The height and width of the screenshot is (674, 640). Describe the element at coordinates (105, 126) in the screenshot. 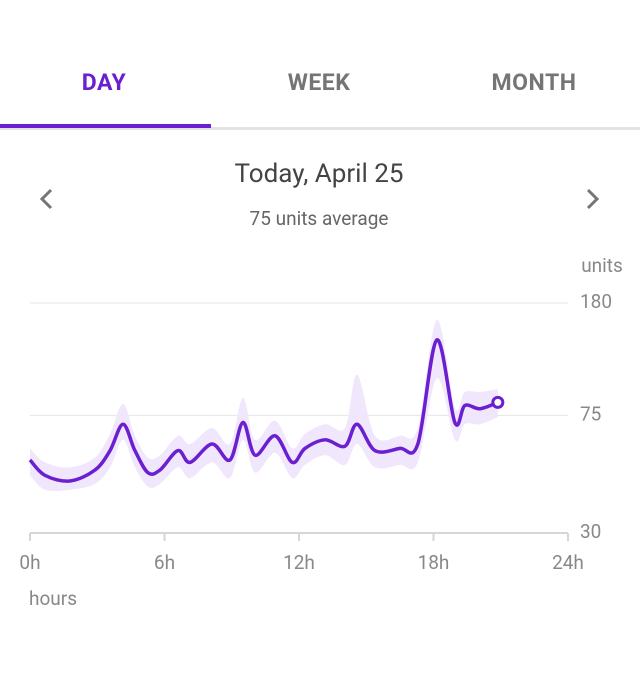

I see `tab-indicator` at that location.